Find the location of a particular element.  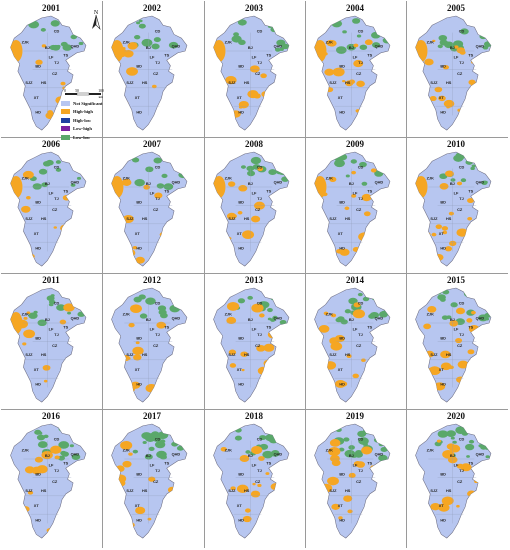

panel-year-label: 2006 is located at coordinates (51, 144).